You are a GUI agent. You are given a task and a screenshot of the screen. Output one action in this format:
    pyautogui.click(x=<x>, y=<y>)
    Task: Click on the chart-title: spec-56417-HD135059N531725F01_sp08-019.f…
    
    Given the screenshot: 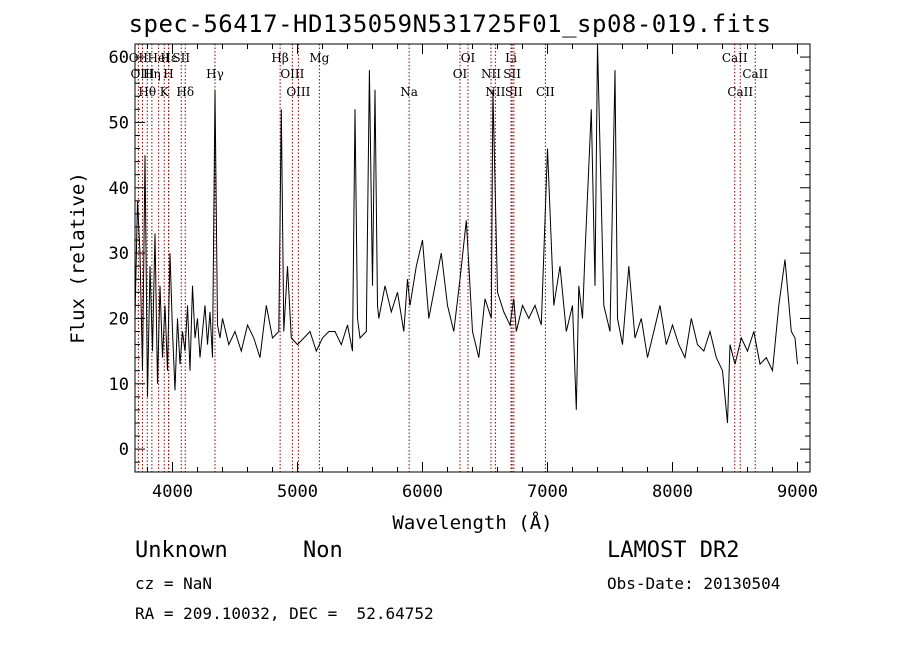 What is the action you would take?
    pyautogui.click(x=450, y=24)
    